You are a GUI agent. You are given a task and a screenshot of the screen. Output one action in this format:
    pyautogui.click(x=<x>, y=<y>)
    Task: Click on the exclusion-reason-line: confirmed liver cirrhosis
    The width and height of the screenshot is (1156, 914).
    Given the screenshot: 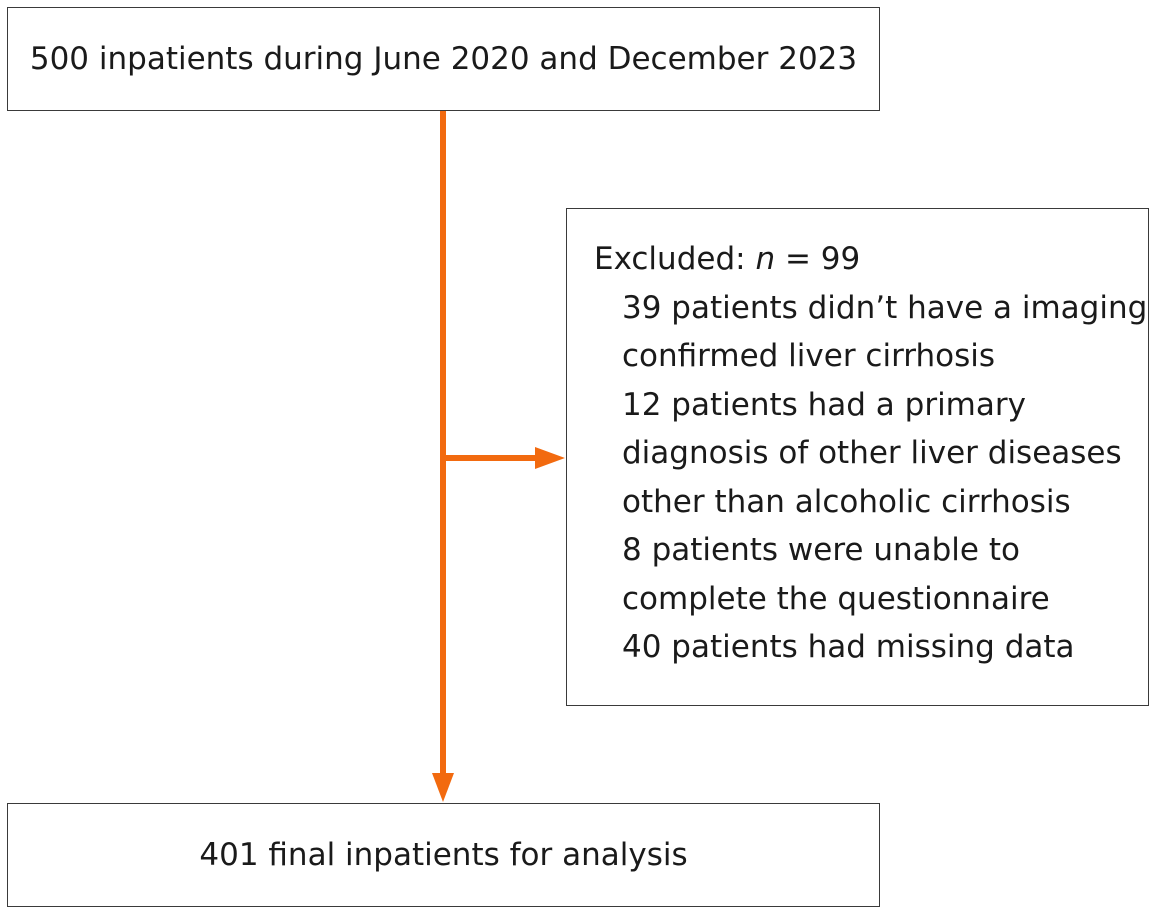 What is the action you would take?
    pyautogui.click(x=809, y=356)
    